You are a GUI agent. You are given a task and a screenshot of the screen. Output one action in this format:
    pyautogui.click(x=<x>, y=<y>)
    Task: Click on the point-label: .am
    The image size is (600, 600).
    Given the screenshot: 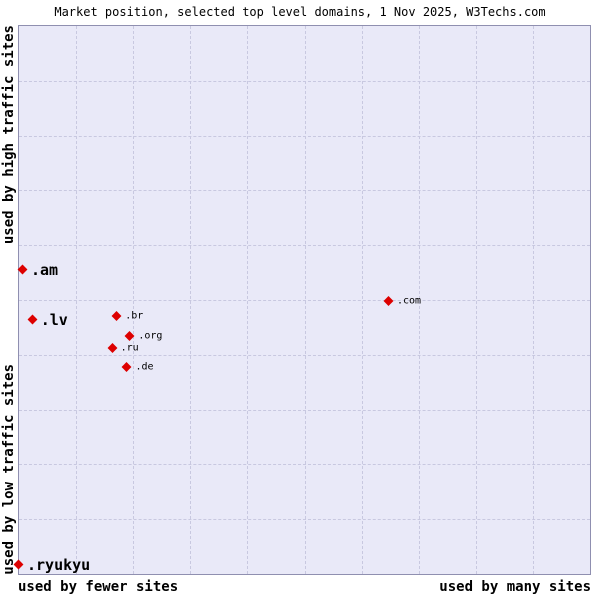 What is the action you would take?
    pyautogui.click(x=44, y=269)
    